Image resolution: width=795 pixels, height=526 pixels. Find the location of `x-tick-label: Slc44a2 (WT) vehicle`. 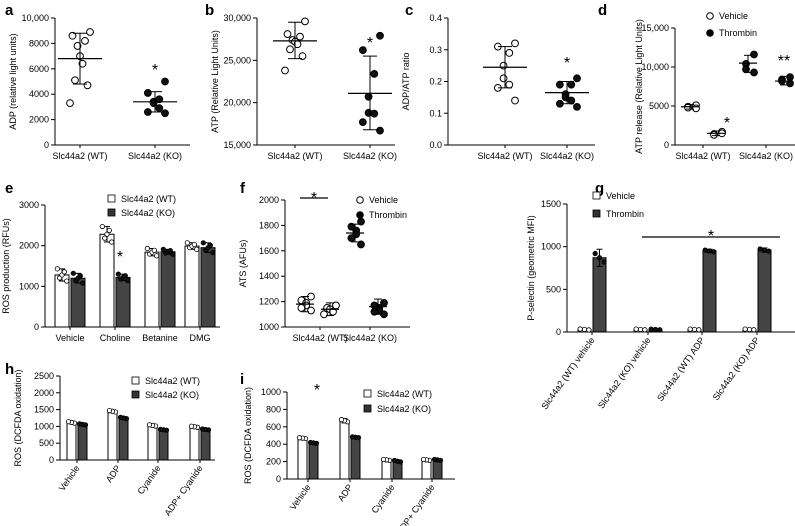

x-tick-label: Slc44a2 (WT) vehicle is located at coordinates (567, 373).